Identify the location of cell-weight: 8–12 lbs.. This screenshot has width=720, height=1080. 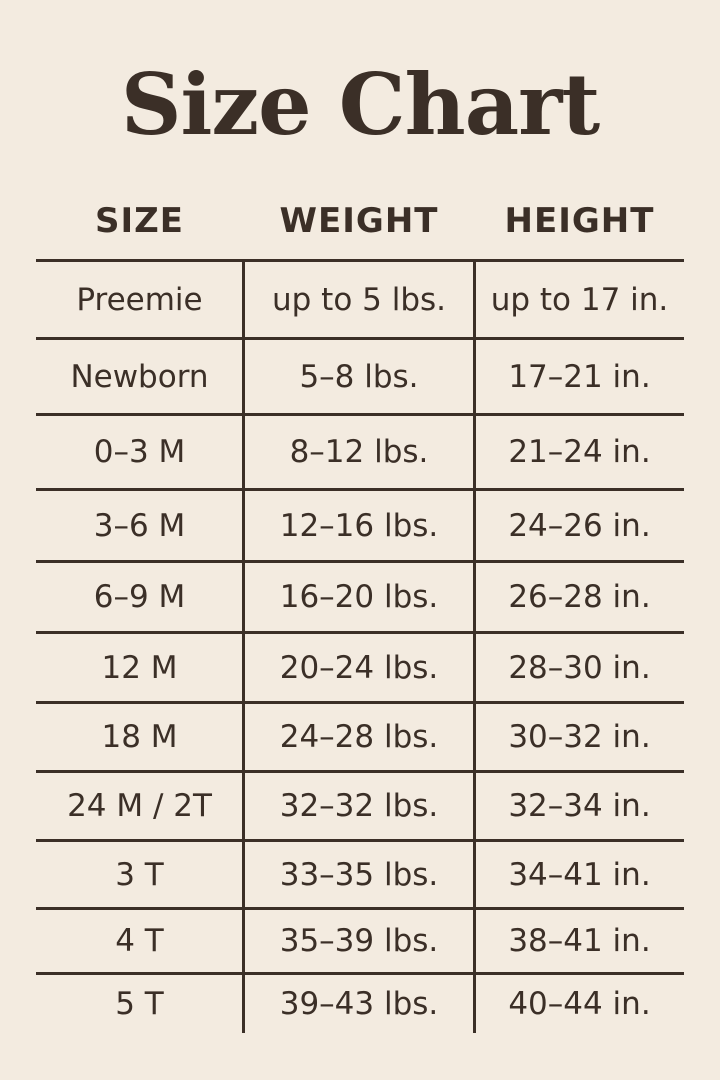
(359, 452).